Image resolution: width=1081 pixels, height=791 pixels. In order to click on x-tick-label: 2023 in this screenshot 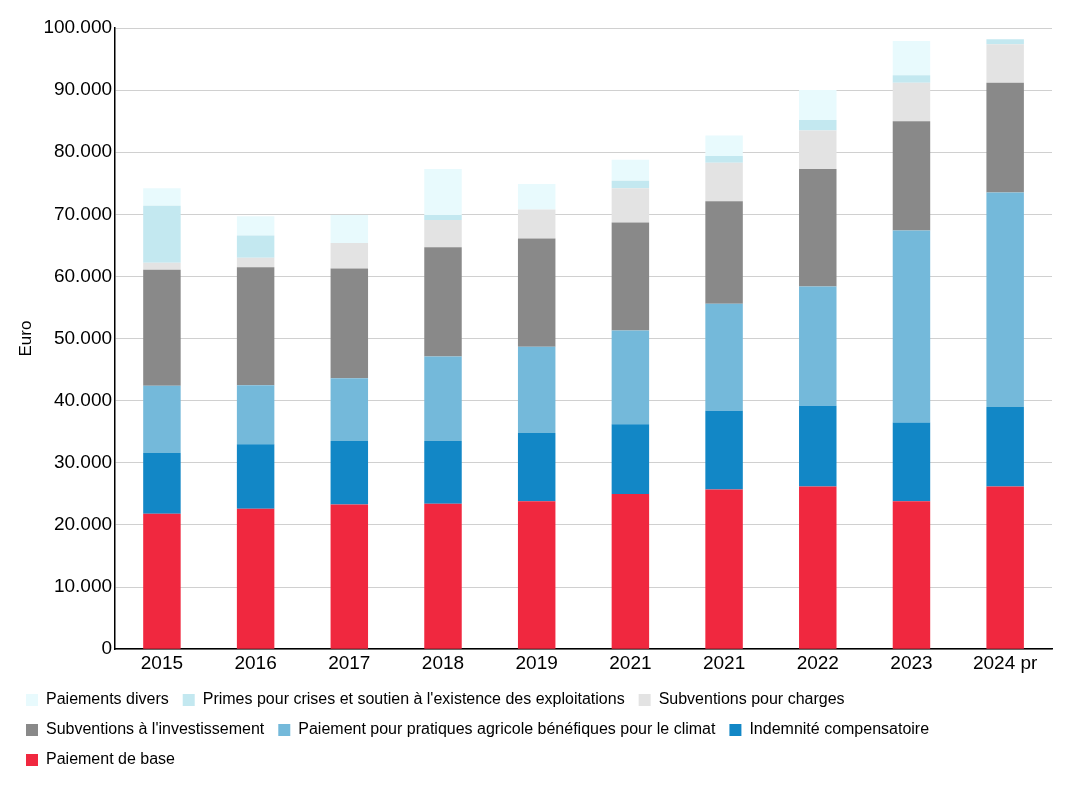, I will do `click(911, 662)`.